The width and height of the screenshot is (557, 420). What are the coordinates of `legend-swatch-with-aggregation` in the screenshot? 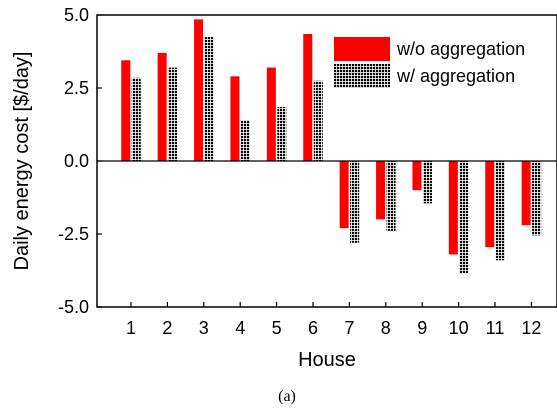 It's located at (362, 76).